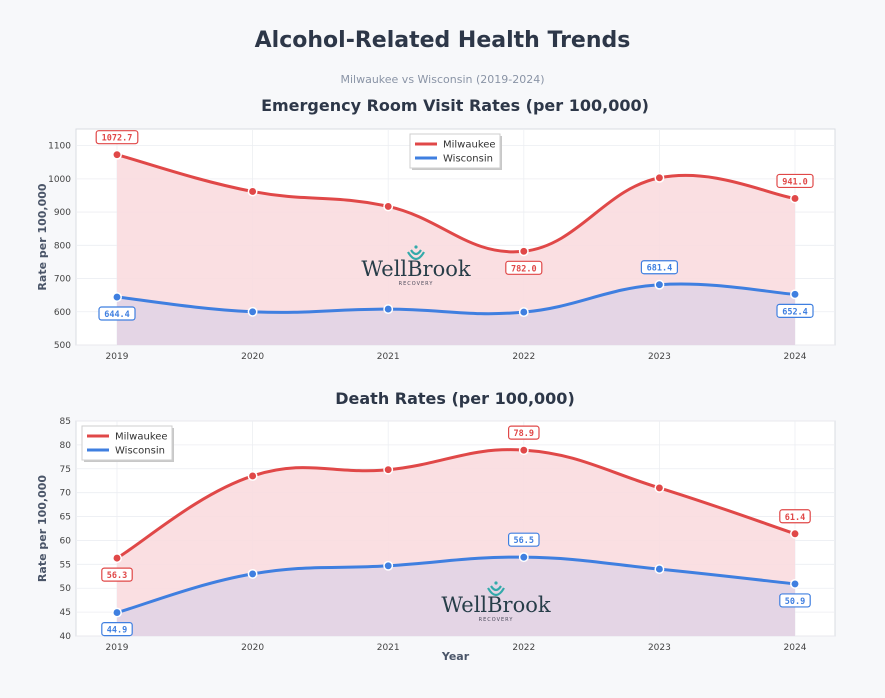 The height and width of the screenshot is (698, 885). What do you see at coordinates (65, 422) in the screenshot?
I see `y-tick-label: 85` at bounding box center [65, 422].